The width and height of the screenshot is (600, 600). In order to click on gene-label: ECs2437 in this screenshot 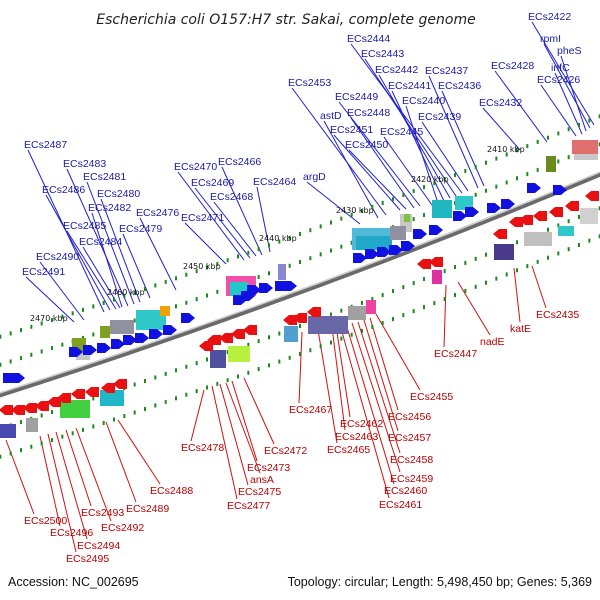, I will do `click(446, 71)`.